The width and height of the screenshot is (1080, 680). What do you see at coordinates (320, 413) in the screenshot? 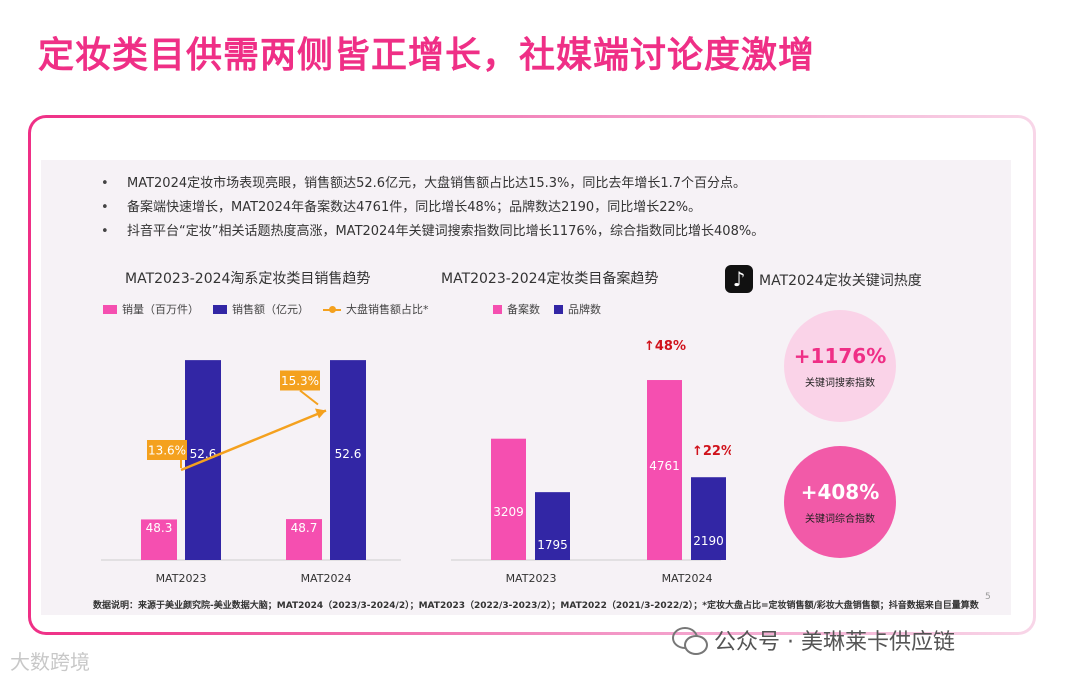
I see `share-line-arrow` at bounding box center [320, 413].